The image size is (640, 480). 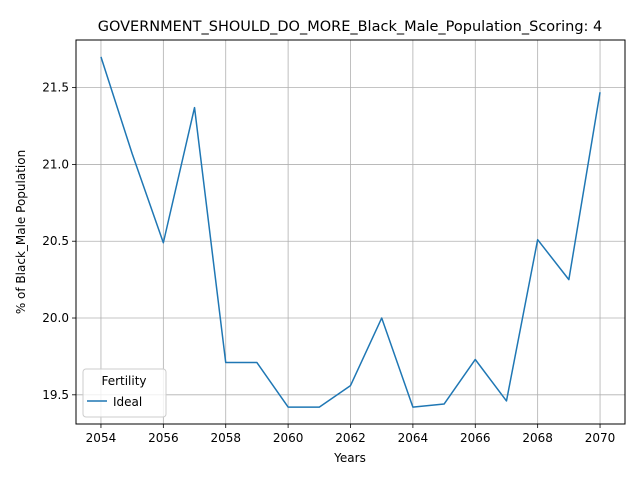 What do you see at coordinates (55, 395) in the screenshot?
I see `y-tick-label: 19.5` at bounding box center [55, 395].